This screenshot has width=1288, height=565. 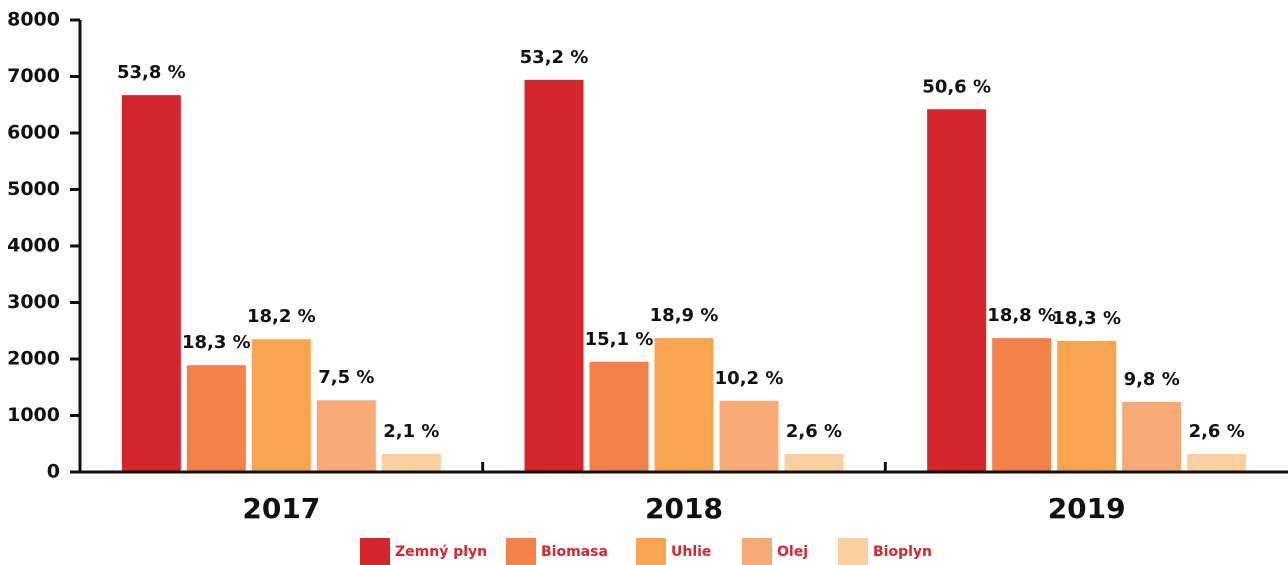 What do you see at coordinates (792, 552) in the screenshot?
I see `legend-label: Olej` at bounding box center [792, 552].